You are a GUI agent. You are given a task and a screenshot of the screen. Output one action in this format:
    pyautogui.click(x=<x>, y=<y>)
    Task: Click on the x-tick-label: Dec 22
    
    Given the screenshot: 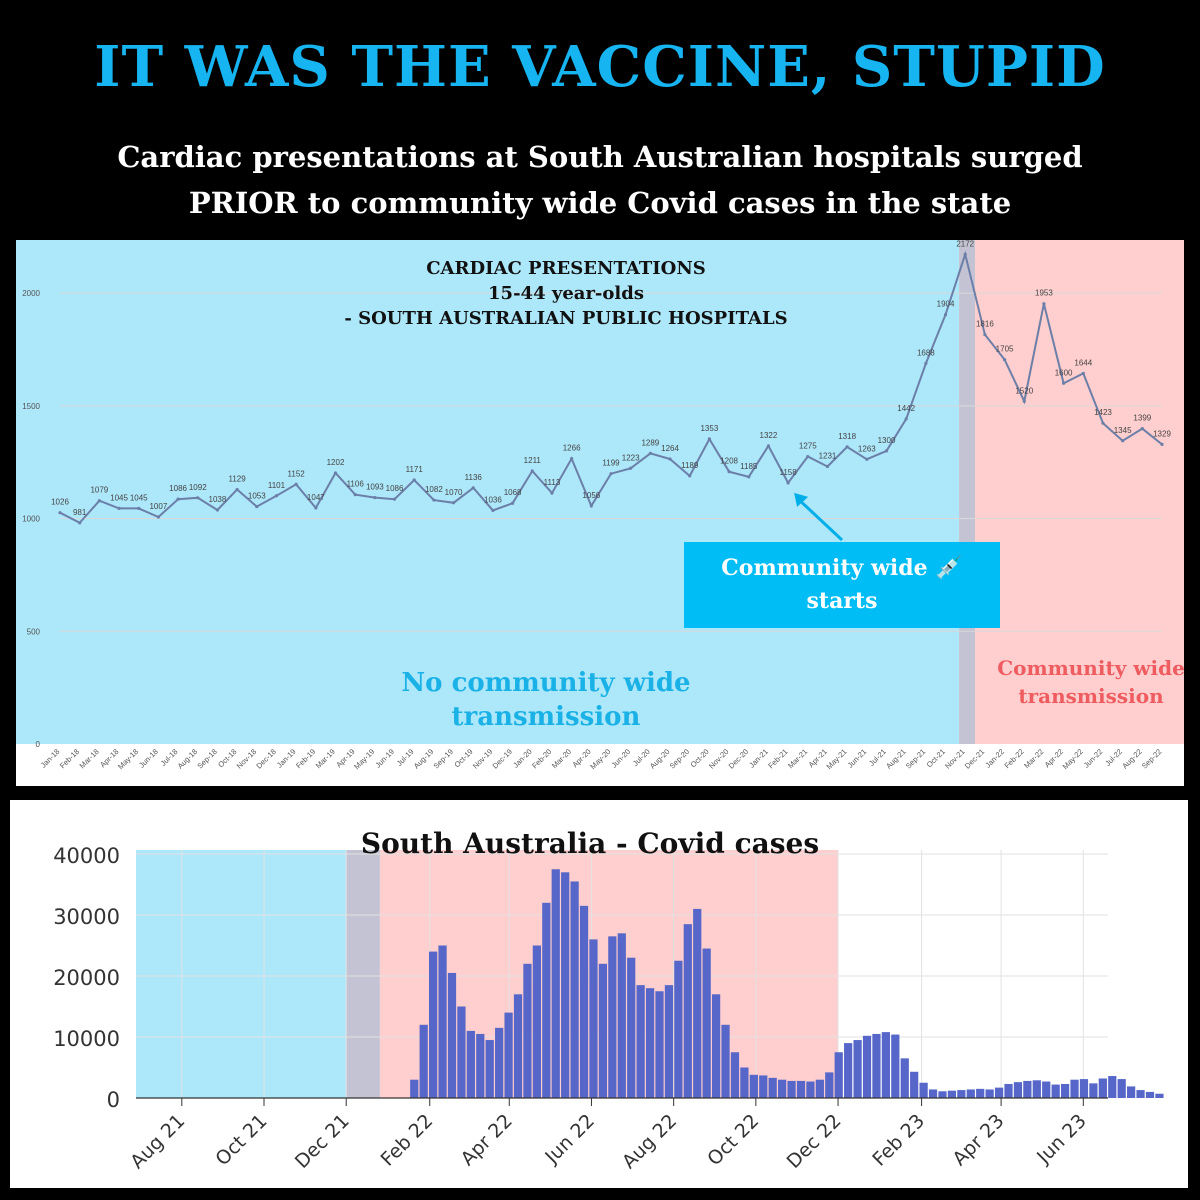 What is the action you would take?
    pyautogui.click(x=814, y=1141)
    